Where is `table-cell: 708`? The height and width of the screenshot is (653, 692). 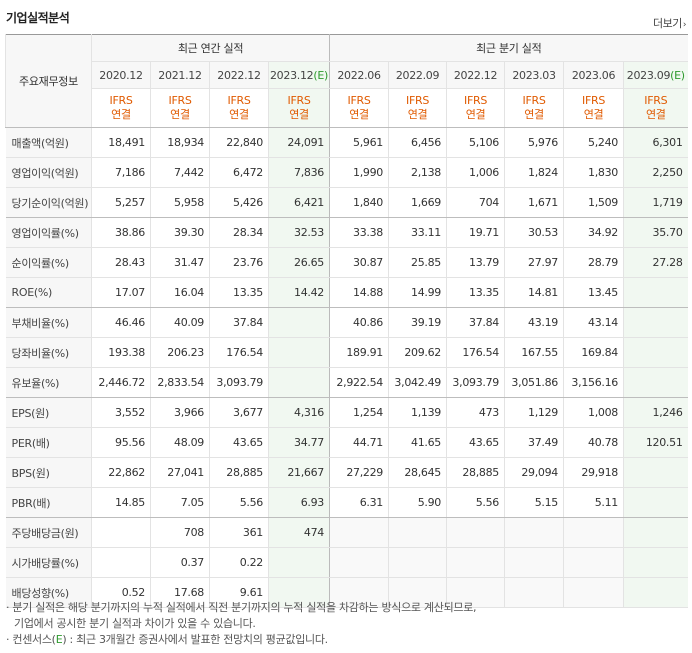 table-cell: 708 is located at coordinates (180, 532).